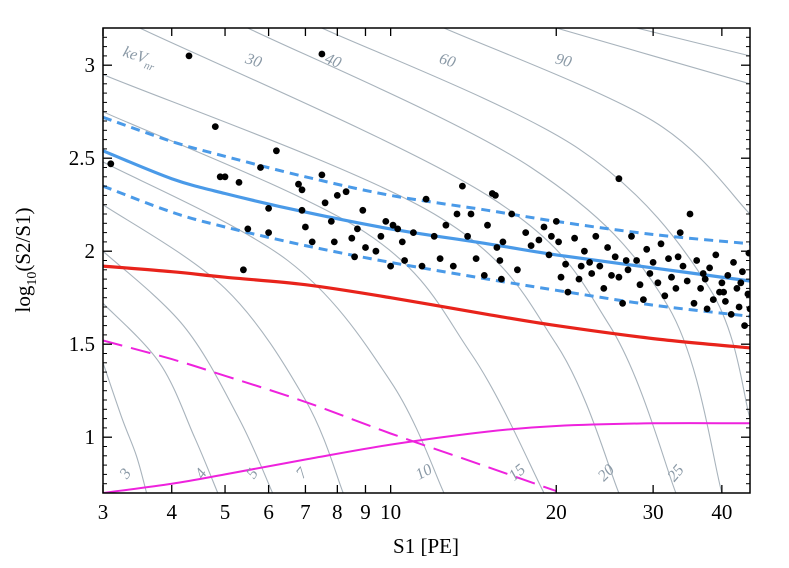 Image resolution: width=789 pixels, height=568 pixels. I want to click on x-tick-label: 6, so click(268, 512).